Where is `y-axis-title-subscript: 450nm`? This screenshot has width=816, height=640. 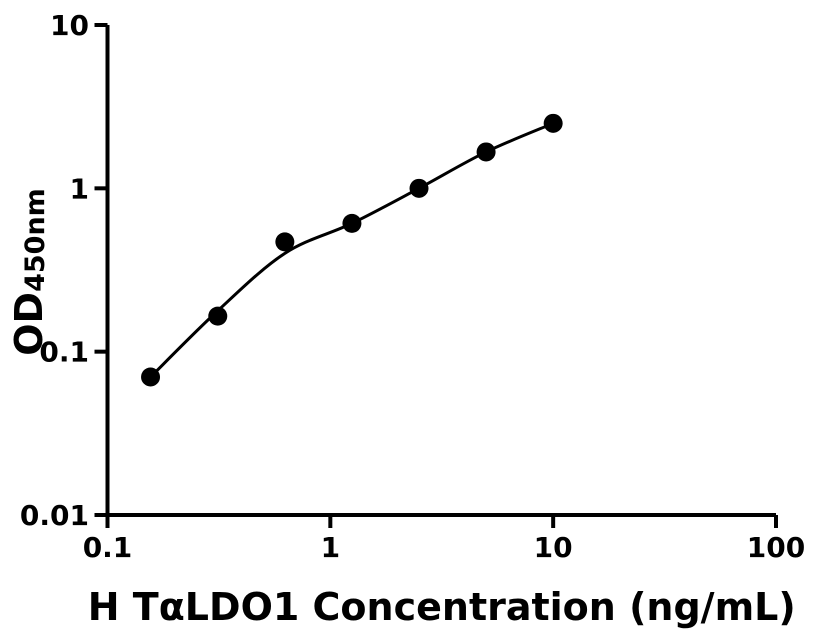
y-axis-title-subscript: 450nm is located at coordinates (35, 240).